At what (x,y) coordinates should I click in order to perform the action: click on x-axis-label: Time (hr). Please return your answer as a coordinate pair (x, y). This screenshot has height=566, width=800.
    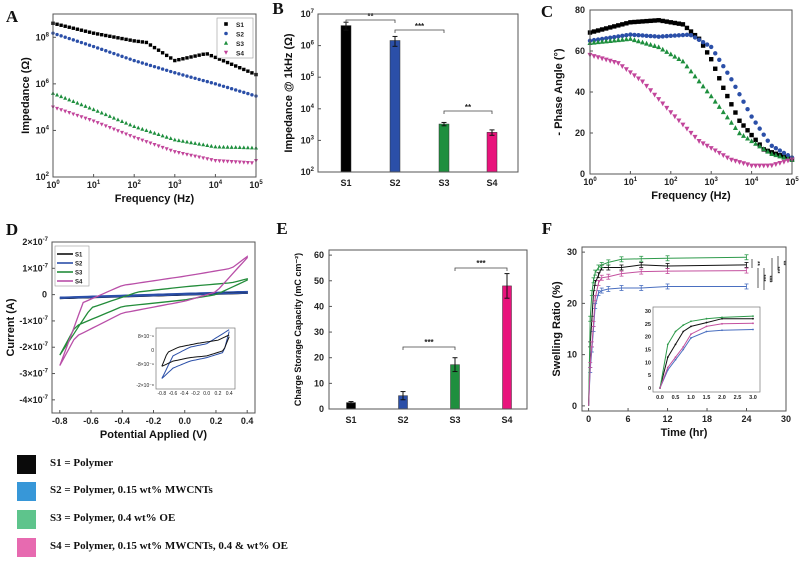
    Looking at the image, I should click on (684, 433).